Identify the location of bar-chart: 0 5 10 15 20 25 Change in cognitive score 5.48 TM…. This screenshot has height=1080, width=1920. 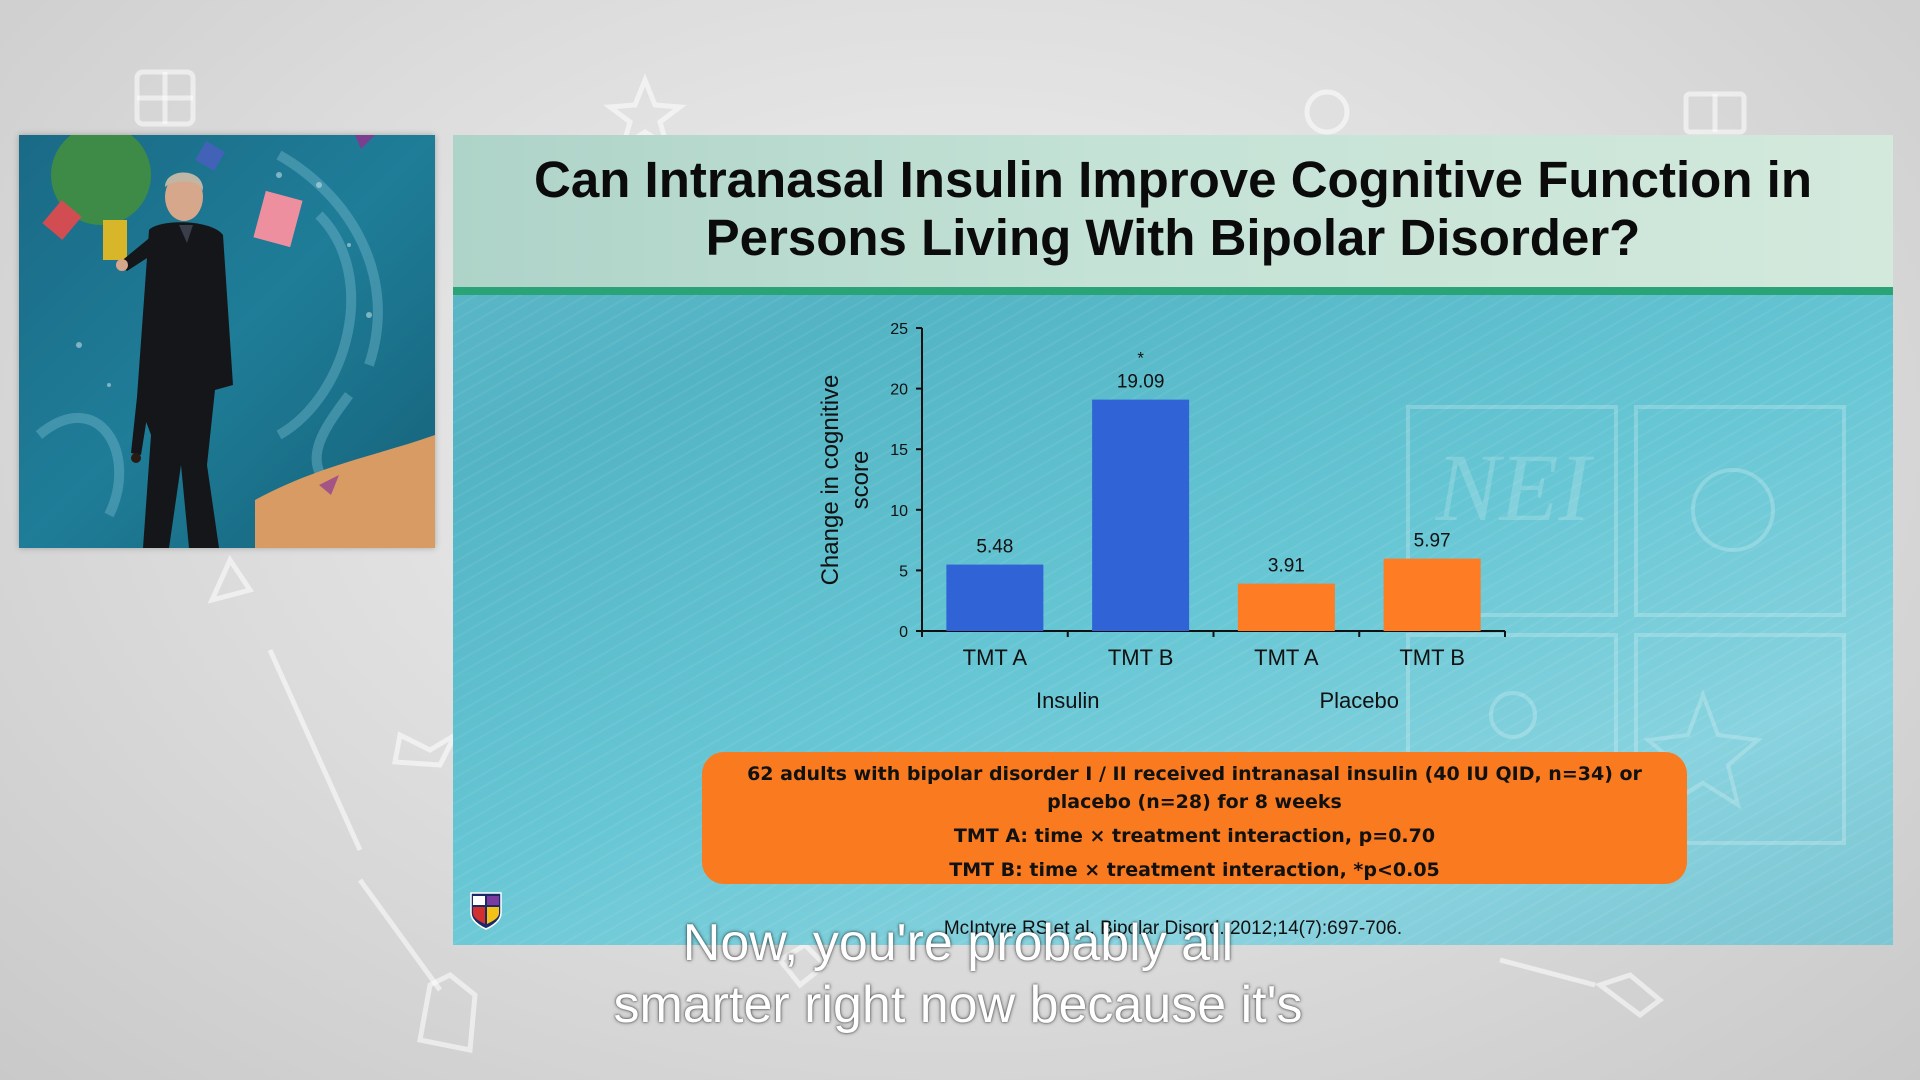
(1161, 517).